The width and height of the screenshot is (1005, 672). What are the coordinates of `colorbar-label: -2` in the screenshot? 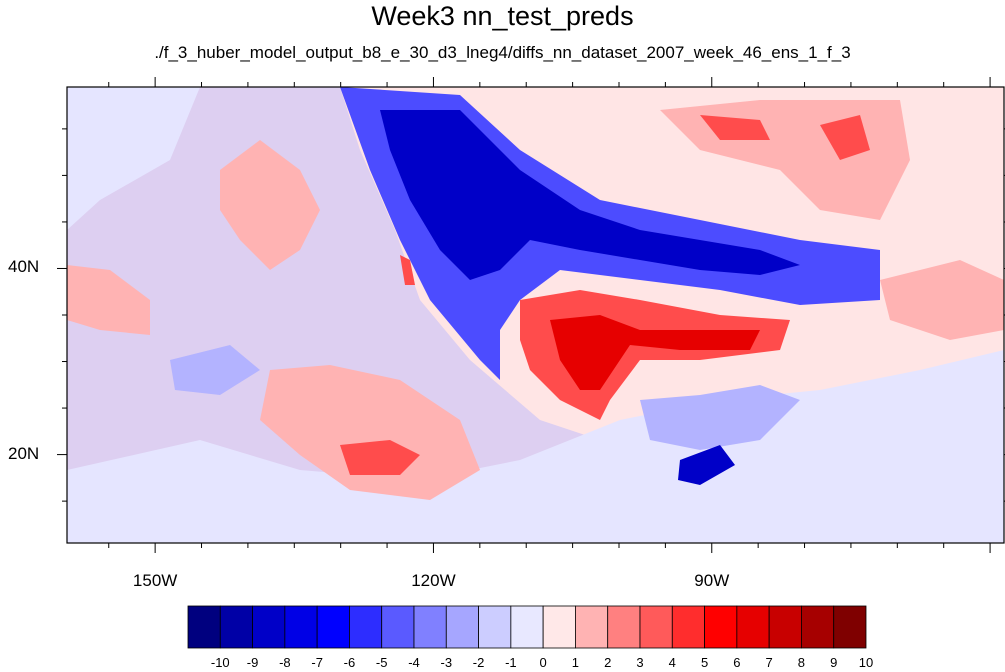 It's located at (478, 662).